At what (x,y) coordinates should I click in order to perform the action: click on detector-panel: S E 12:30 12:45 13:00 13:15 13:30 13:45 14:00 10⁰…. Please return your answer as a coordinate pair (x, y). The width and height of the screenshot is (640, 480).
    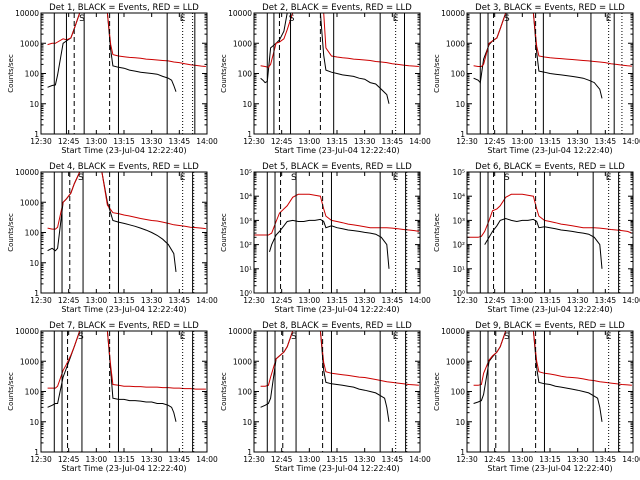
    Looking at the image, I should click on (325, 238).